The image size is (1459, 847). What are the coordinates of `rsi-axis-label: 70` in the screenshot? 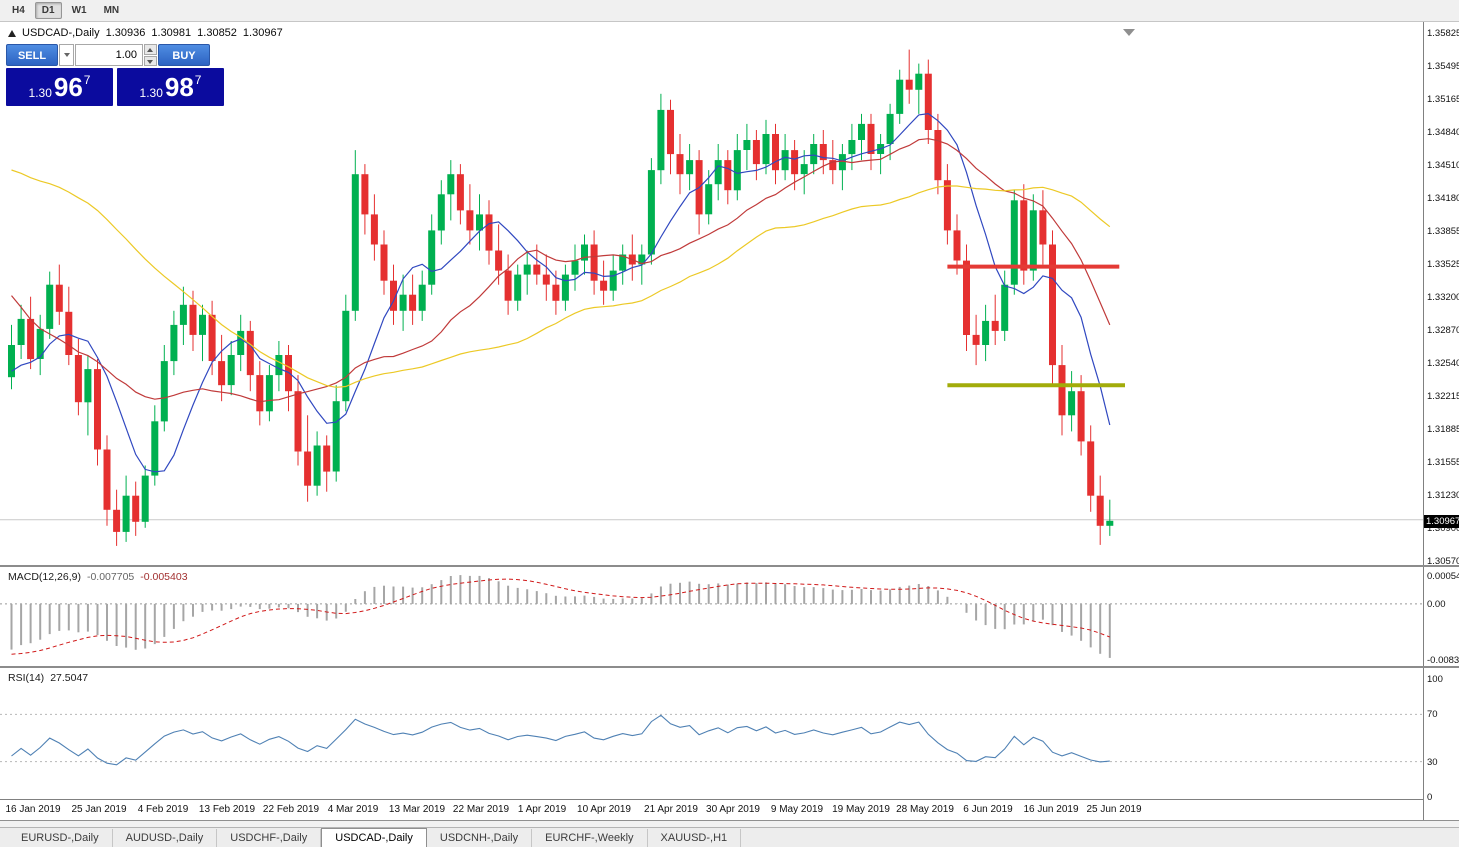 It's located at (1432, 714).